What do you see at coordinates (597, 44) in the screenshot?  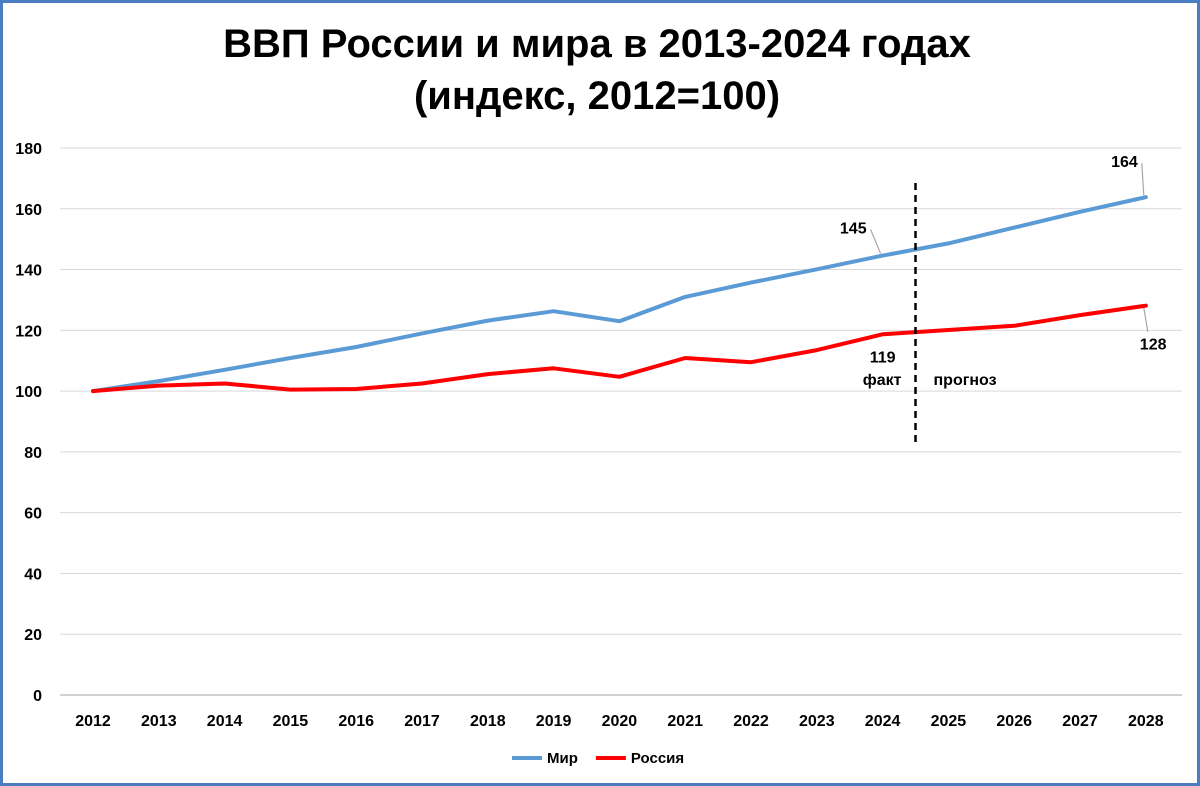 I see `chart-title-line1: ВВП России и мира в 2013-2024 годах` at bounding box center [597, 44].